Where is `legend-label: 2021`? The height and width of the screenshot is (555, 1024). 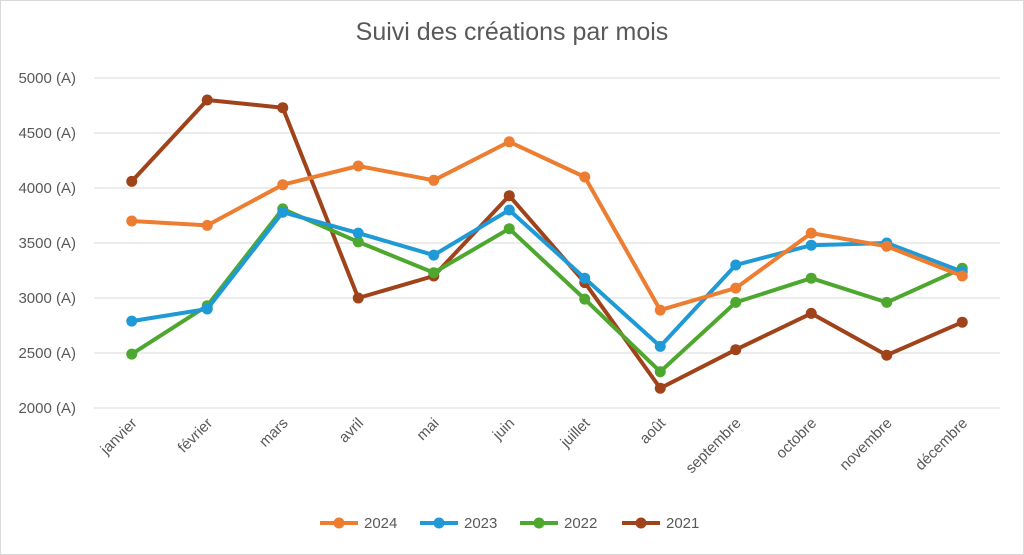 legend-label: 2021 is located at coordinates (682, 523).